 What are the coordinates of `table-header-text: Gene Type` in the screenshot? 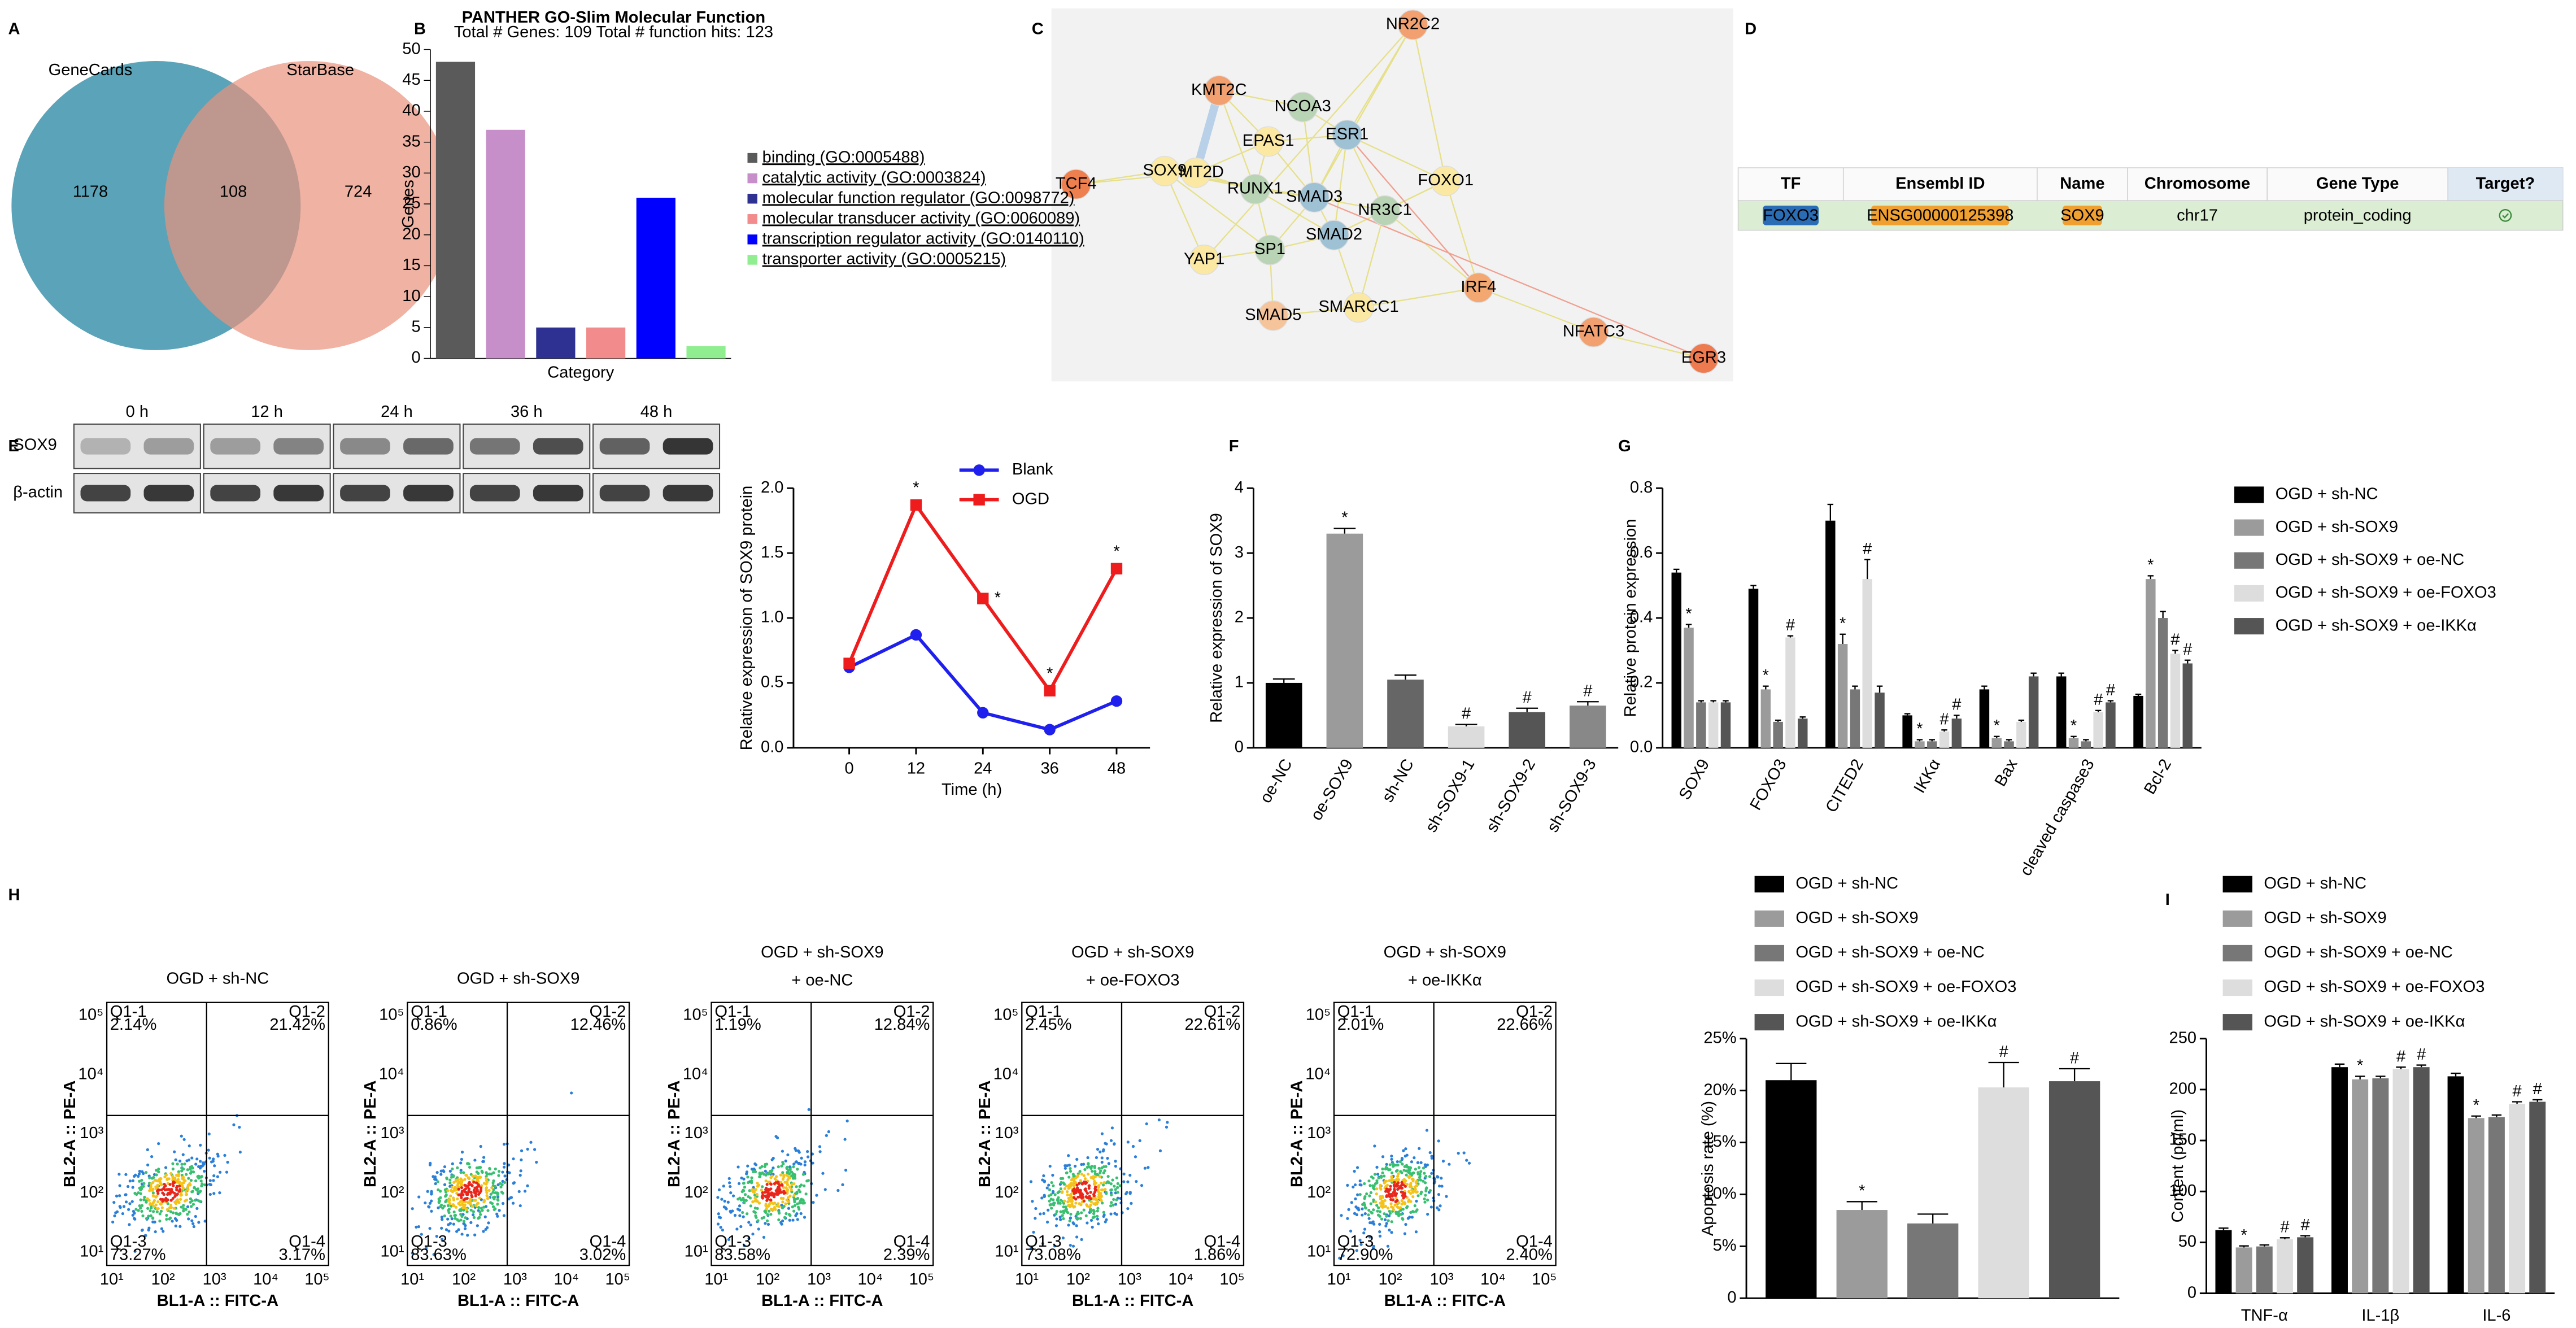 It's located at (2357, 184).